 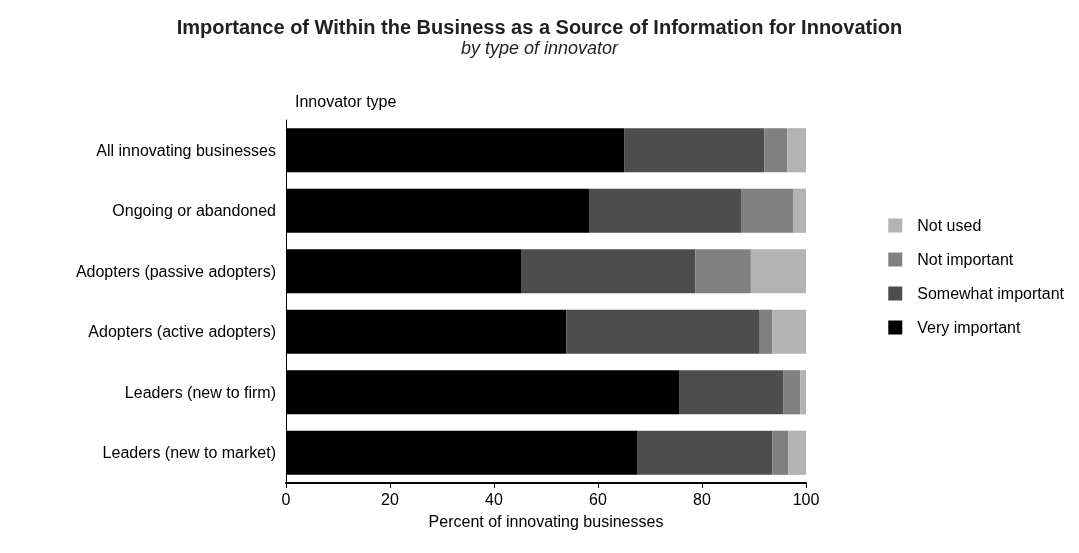 I want to click on legend-label: Very important, so click(x=969, y=327).